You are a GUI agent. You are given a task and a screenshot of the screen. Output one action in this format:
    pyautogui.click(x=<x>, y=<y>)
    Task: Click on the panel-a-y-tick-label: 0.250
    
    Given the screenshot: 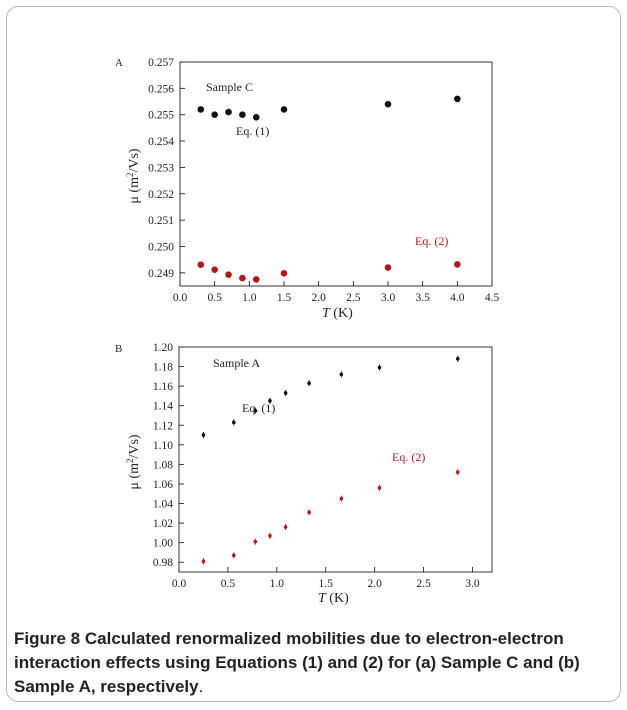 What is the action you would take?
    pyautogui.click(x=161, y=247)
    